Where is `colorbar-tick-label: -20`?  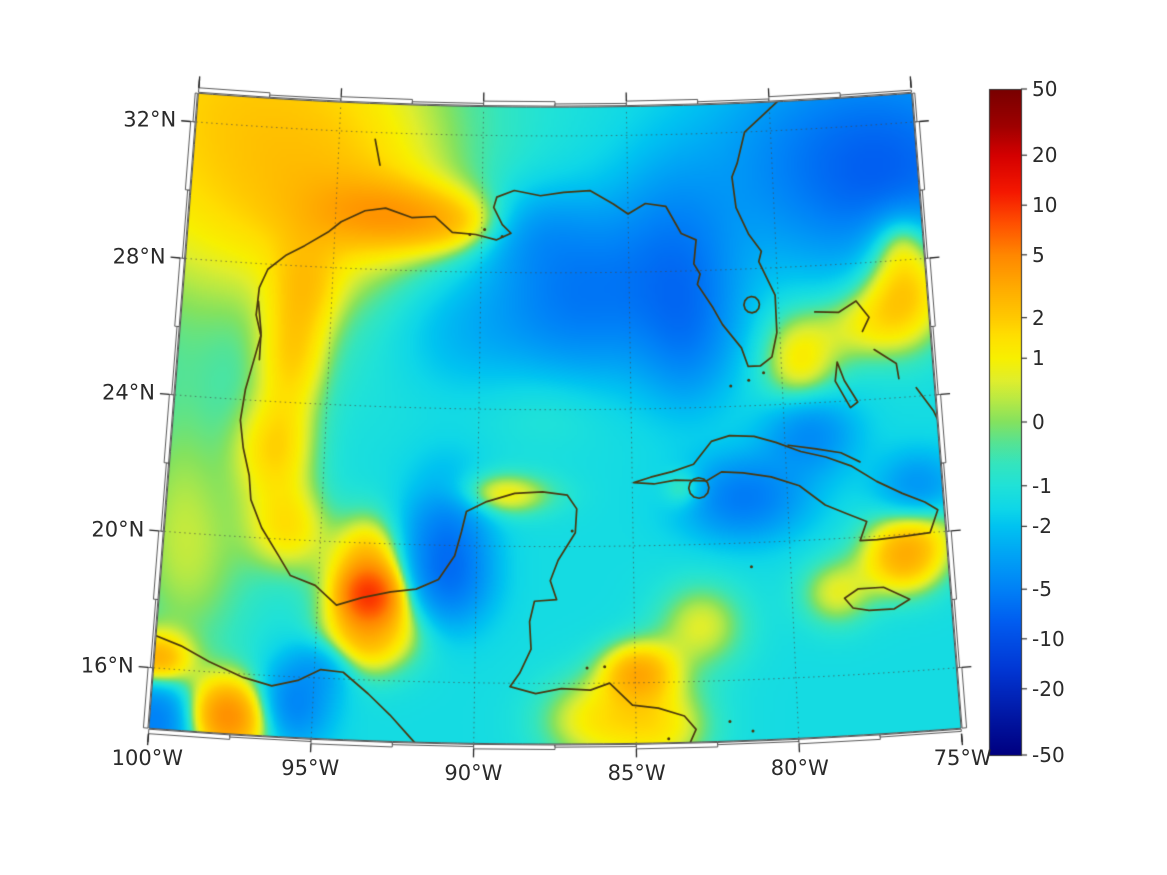
colorbar-tick-label: -20 is located at coordinates (1048, 688).